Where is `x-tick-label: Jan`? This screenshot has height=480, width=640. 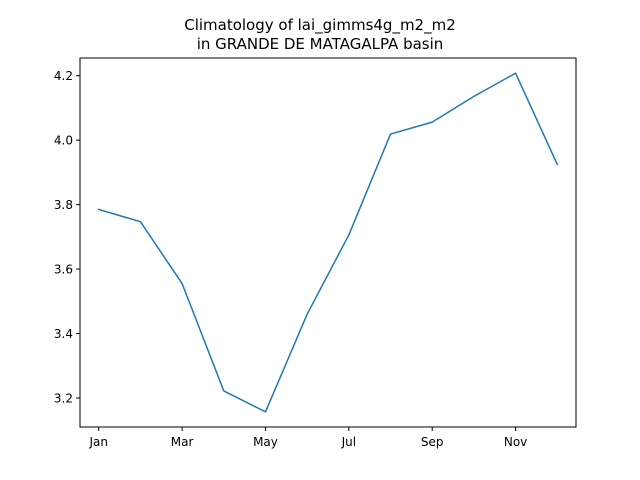
x-tick-label: Jan is located at coordinates (99, 442).